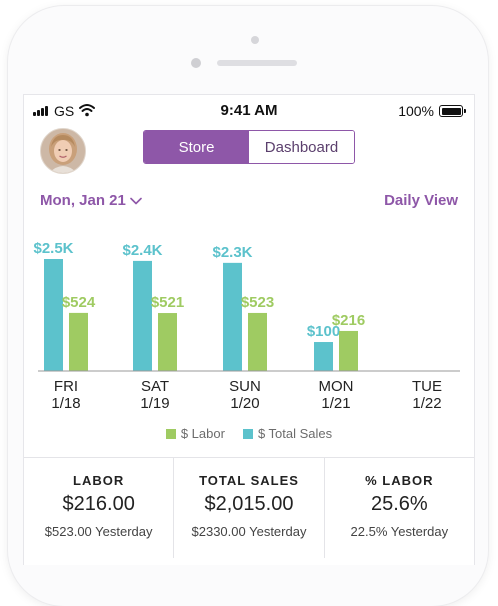 This screenshot has width=498, height=606. Describe the element at coordinates (53, 248) in the screenshot. I see `data-label-total-sales: $2.5K` at that location.